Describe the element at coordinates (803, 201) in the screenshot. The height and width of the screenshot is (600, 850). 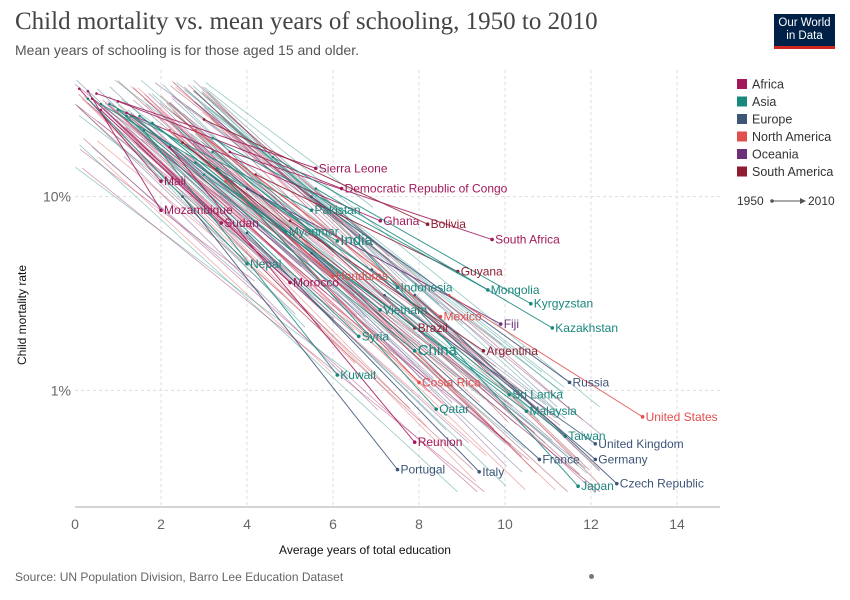
I see `timeline-arrow-head` at that location.